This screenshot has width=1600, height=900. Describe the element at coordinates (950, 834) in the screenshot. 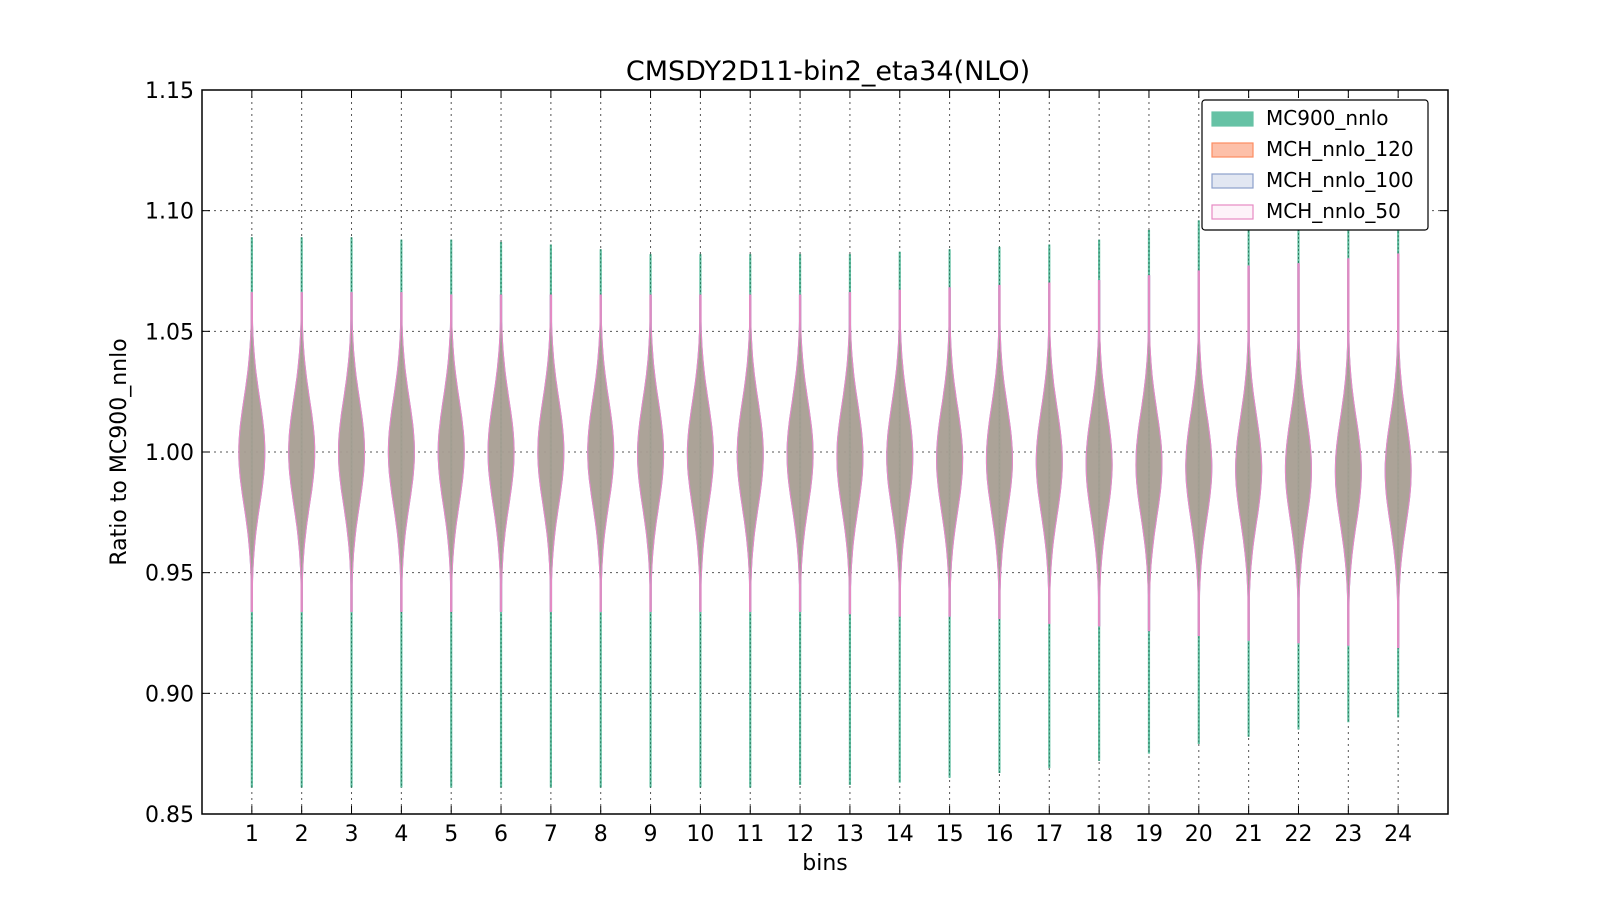

I see `x-tick-label: 15` at that location.